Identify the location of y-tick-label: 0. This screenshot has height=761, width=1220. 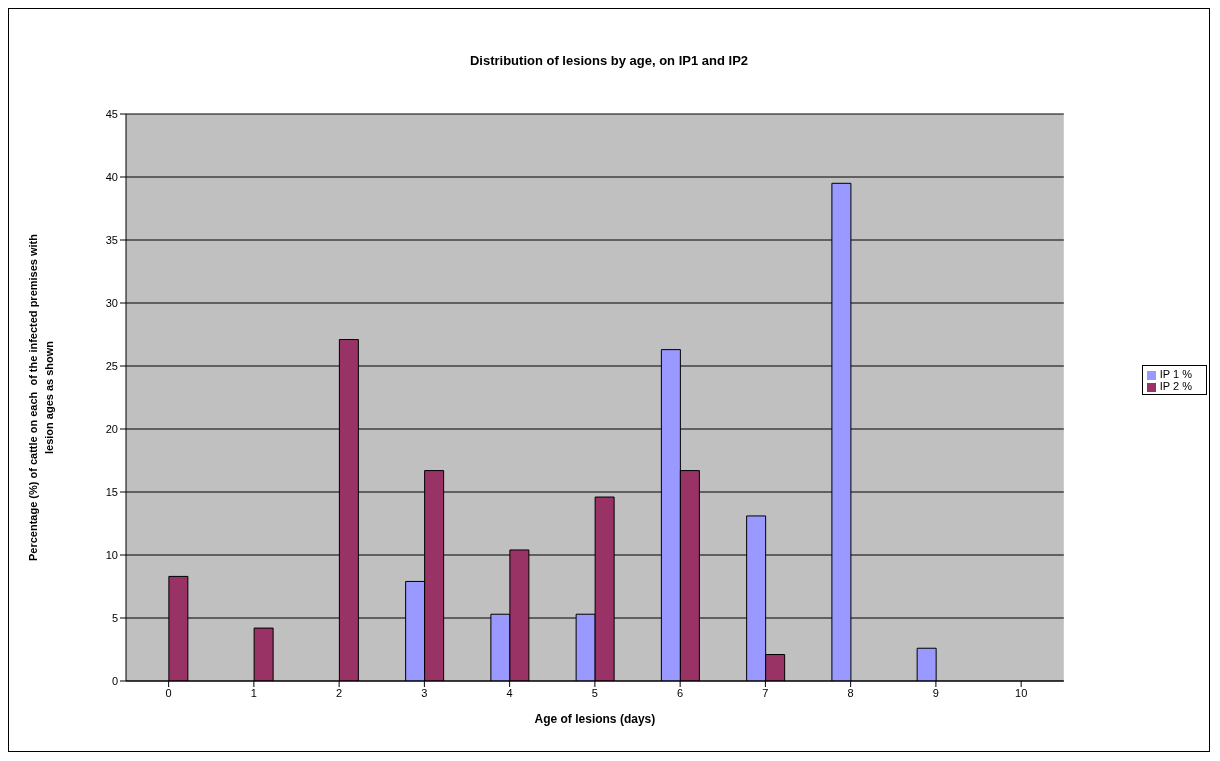
(114, 680).